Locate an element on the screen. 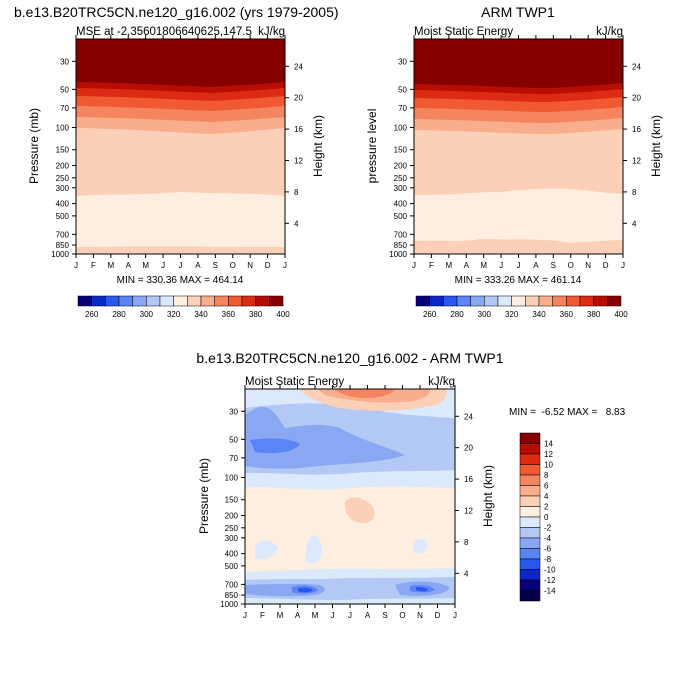 The height and width of the screenshot is (700, 700). panel-diff-region-mid-pos is located at coordinates (359, 510).